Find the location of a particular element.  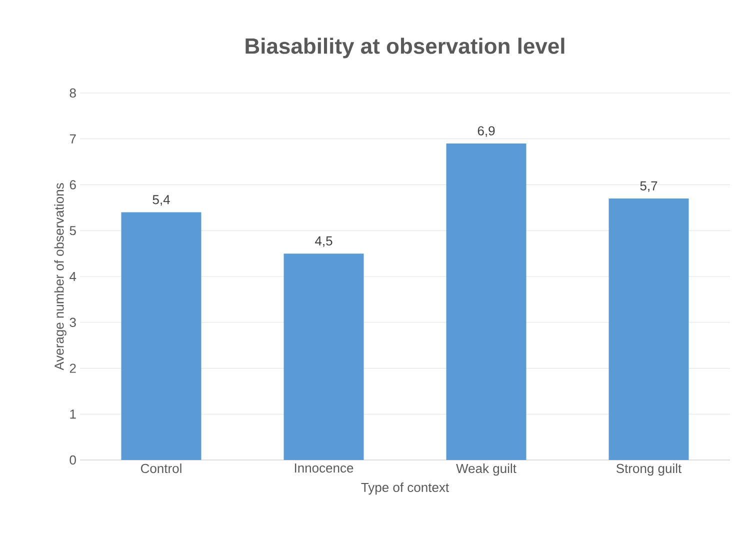

y-tick-label: 0 is located at coordinates (73, 460).